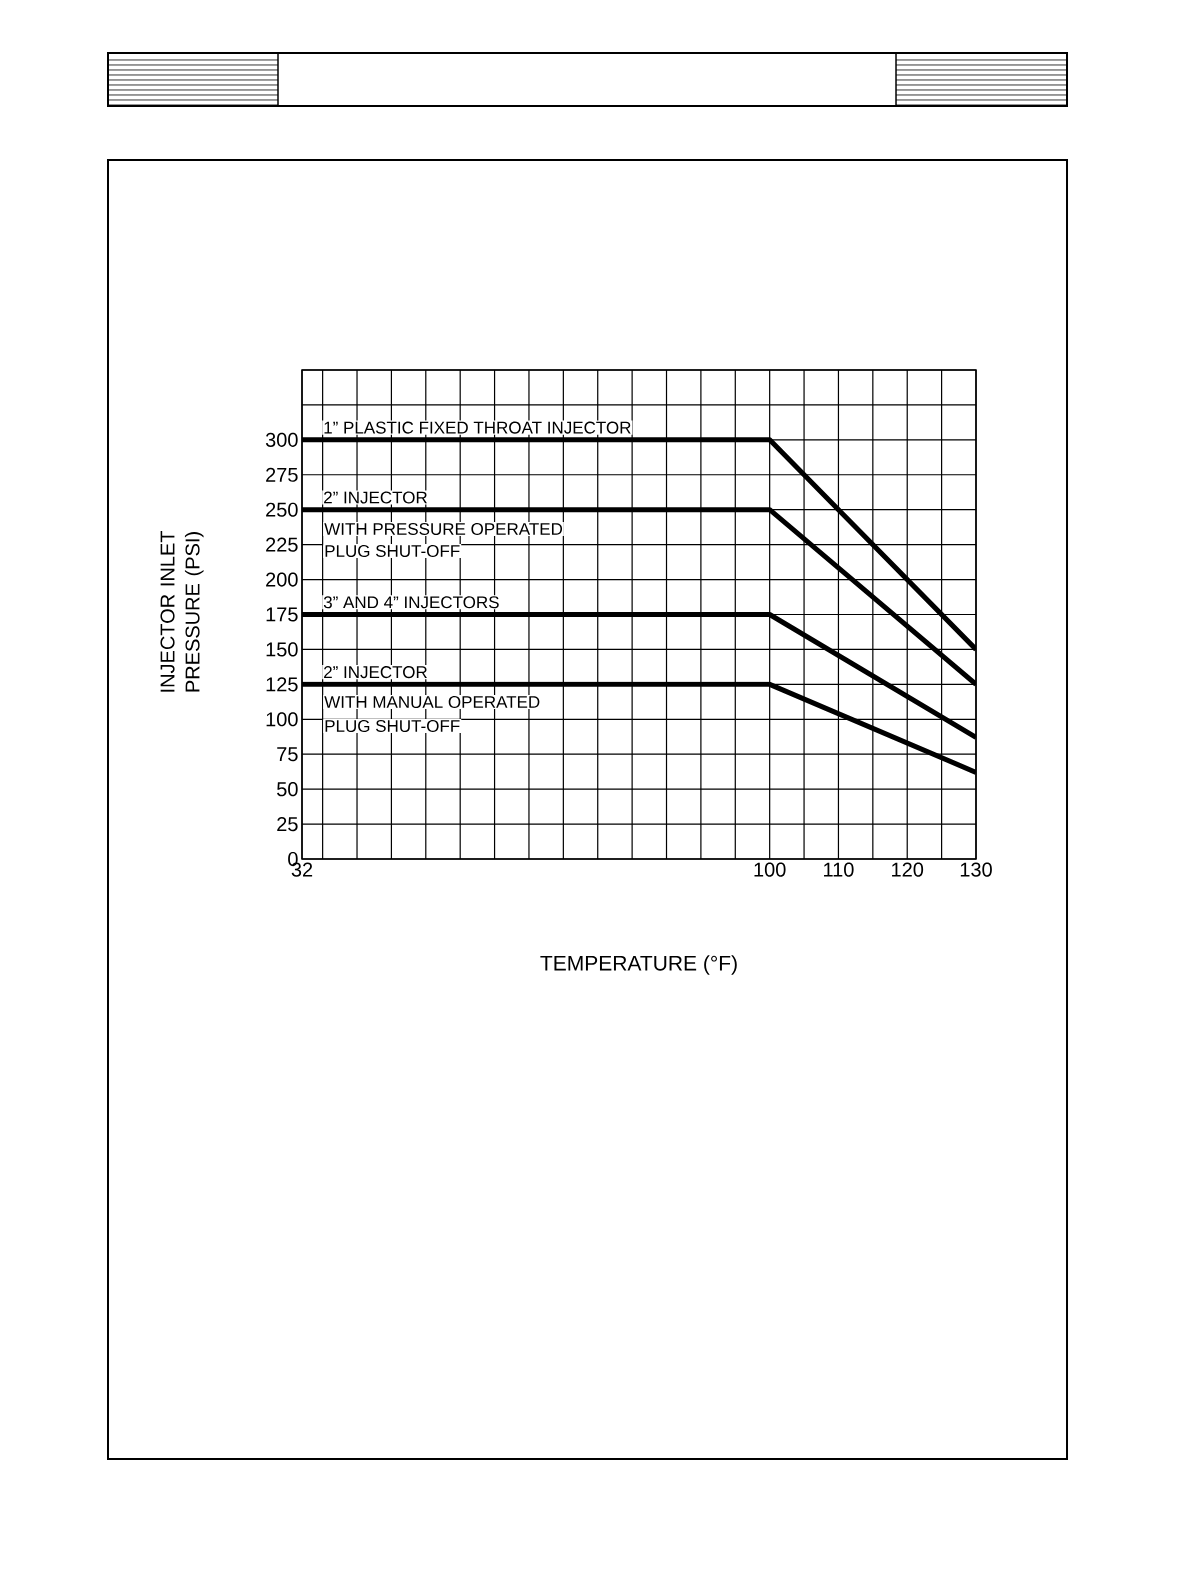  What do you see at coordinates (477, 427) in the screenshot?
I see `series-label: 1” PLASTIC FIXED THROAT INJECTOR` at bounding box center [477, 427].